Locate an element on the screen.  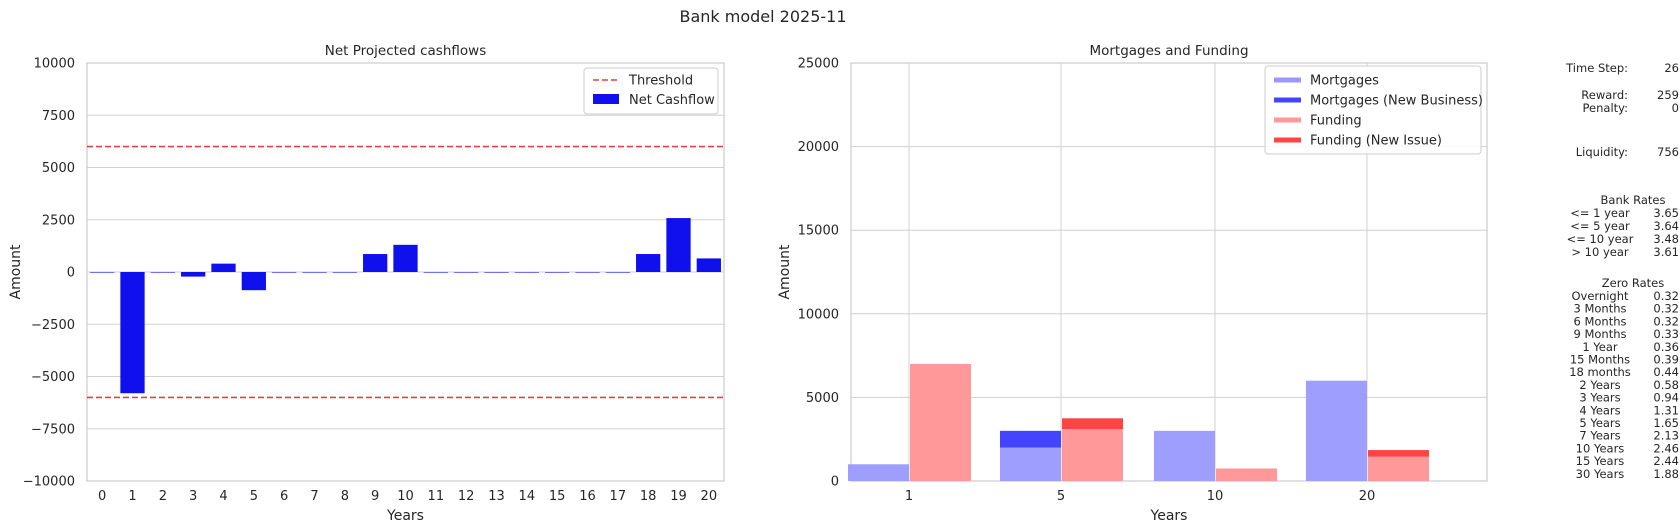
x-tick-label: 10 is located at coordinates (1215, 496).